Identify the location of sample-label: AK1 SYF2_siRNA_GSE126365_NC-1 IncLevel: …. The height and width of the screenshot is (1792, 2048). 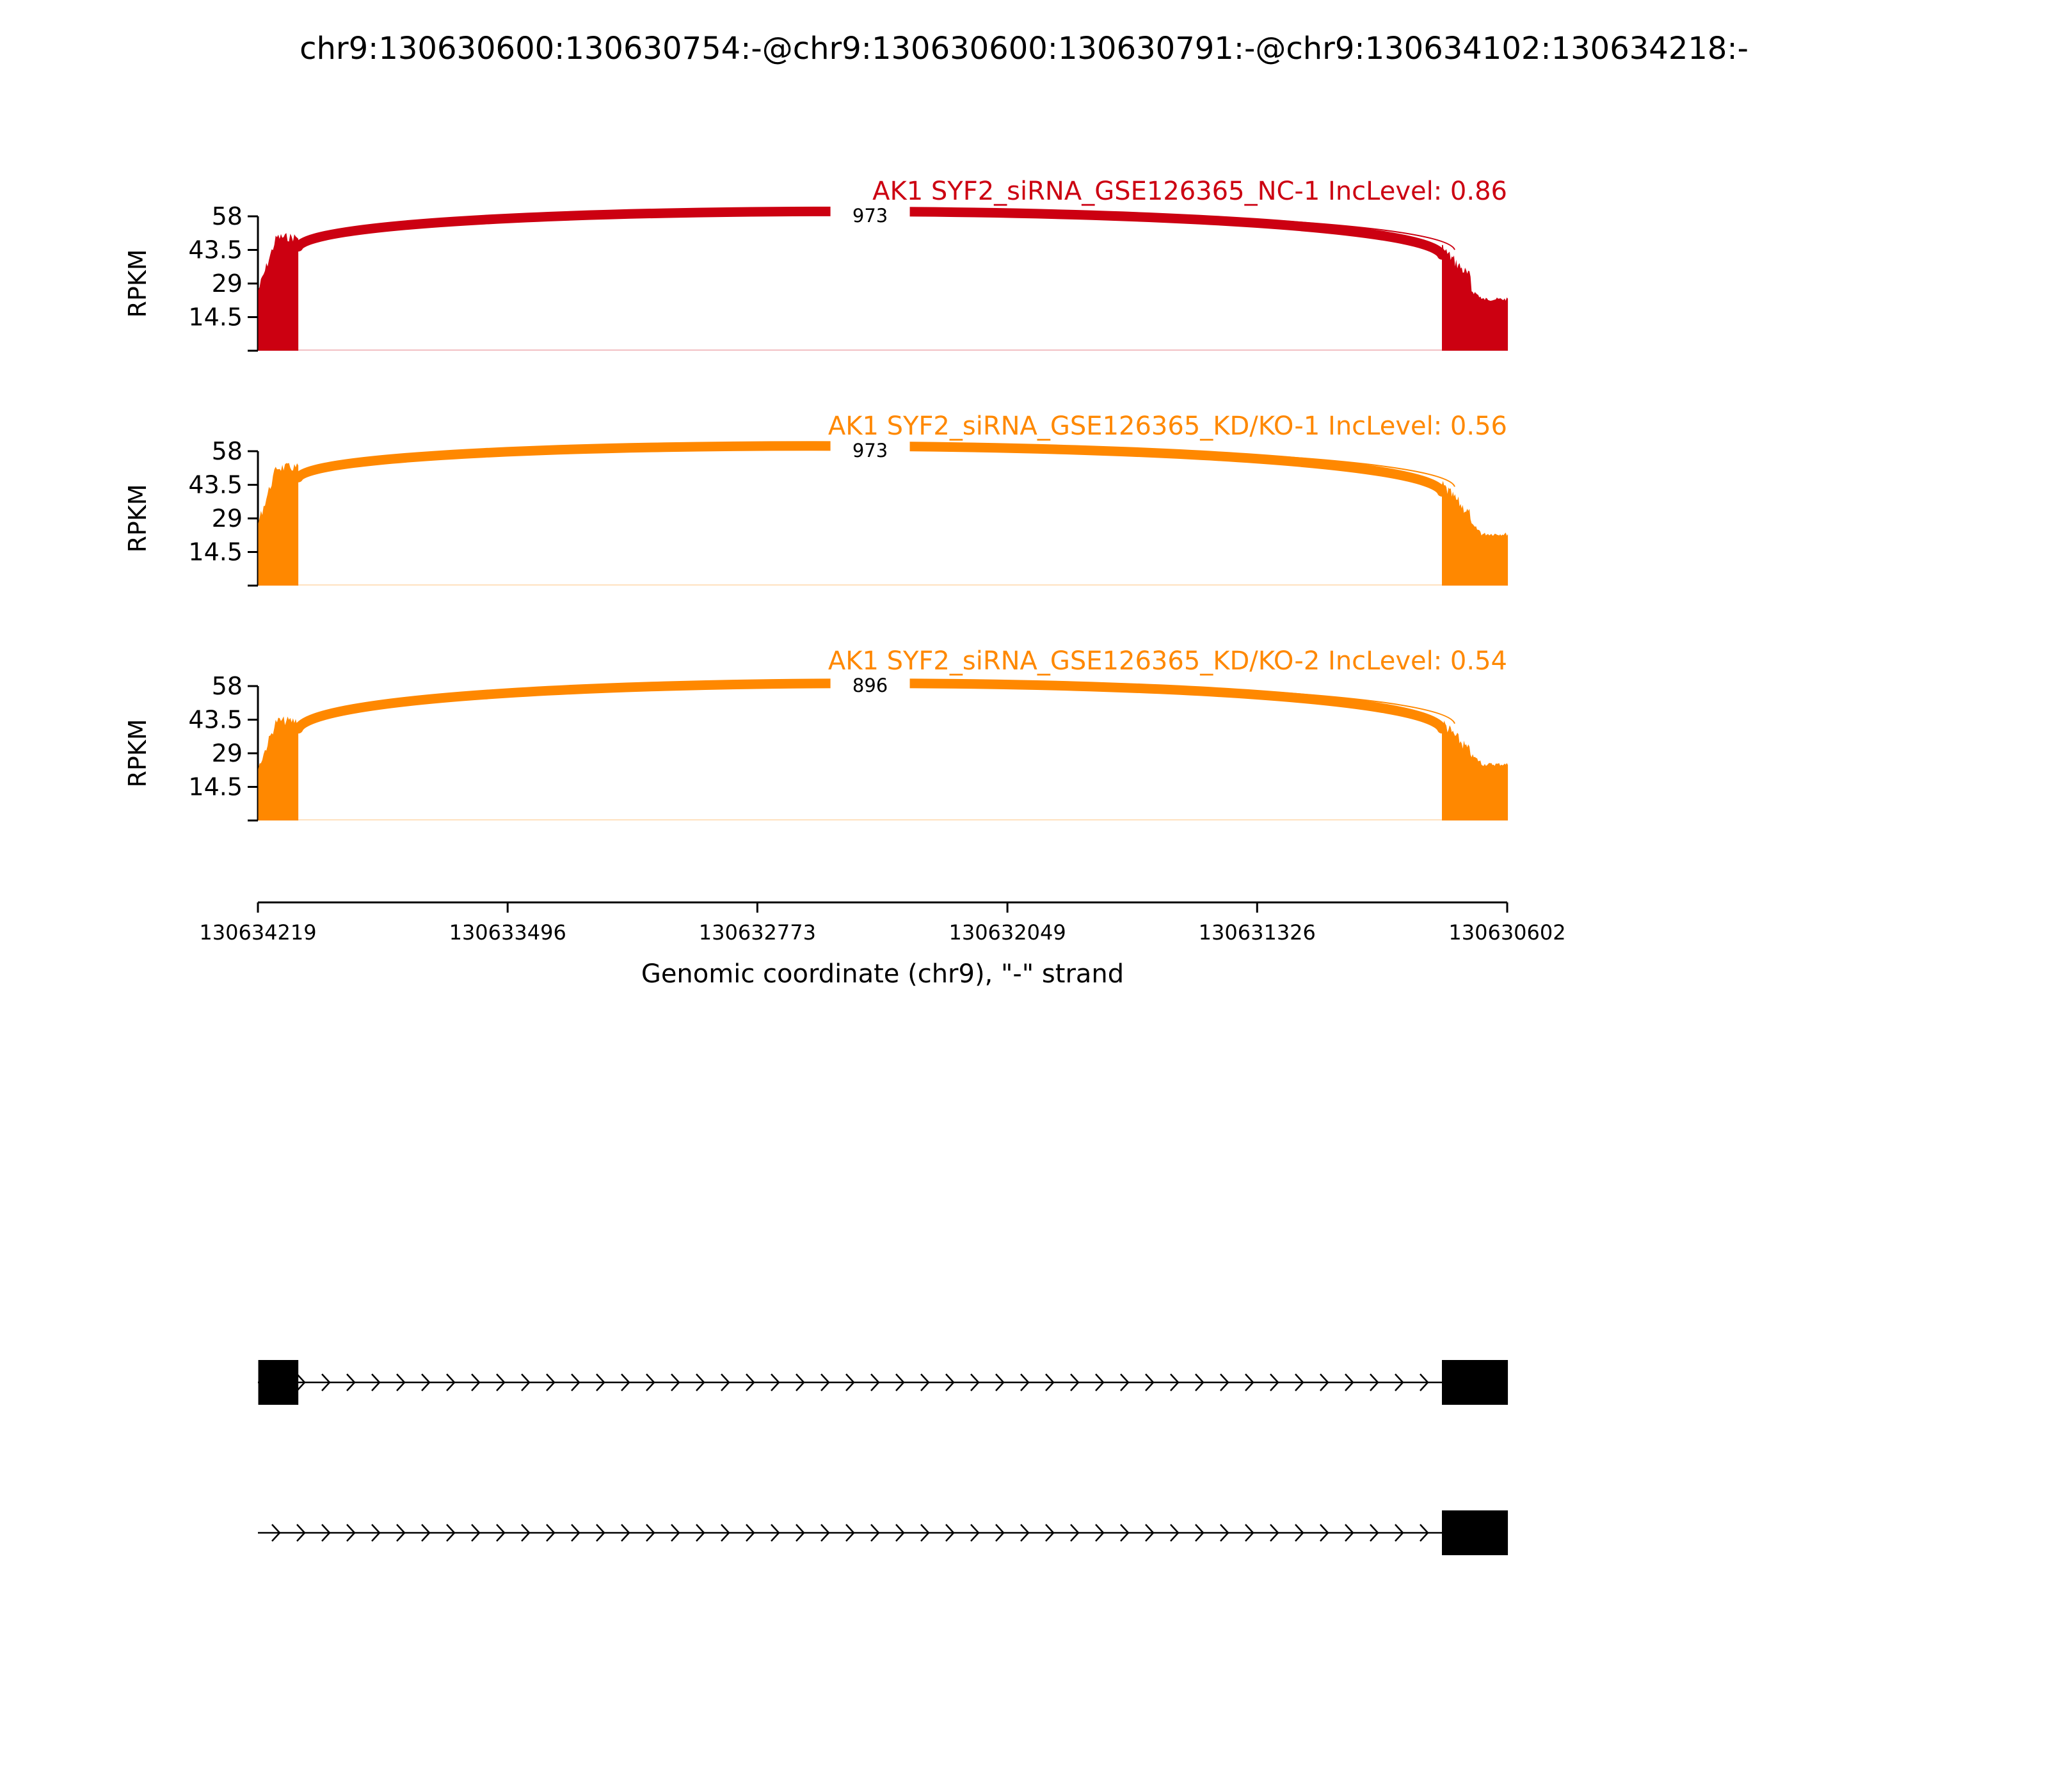
(1189, 191).